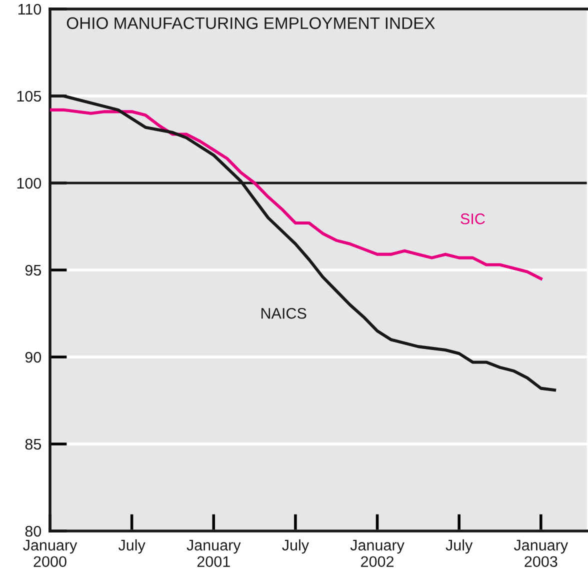 This screenshot has height=583, width=588. I want to click on chart-title: OHIO MANUFACTURING EMPLOYMENT INDEX, so click(250, 23).